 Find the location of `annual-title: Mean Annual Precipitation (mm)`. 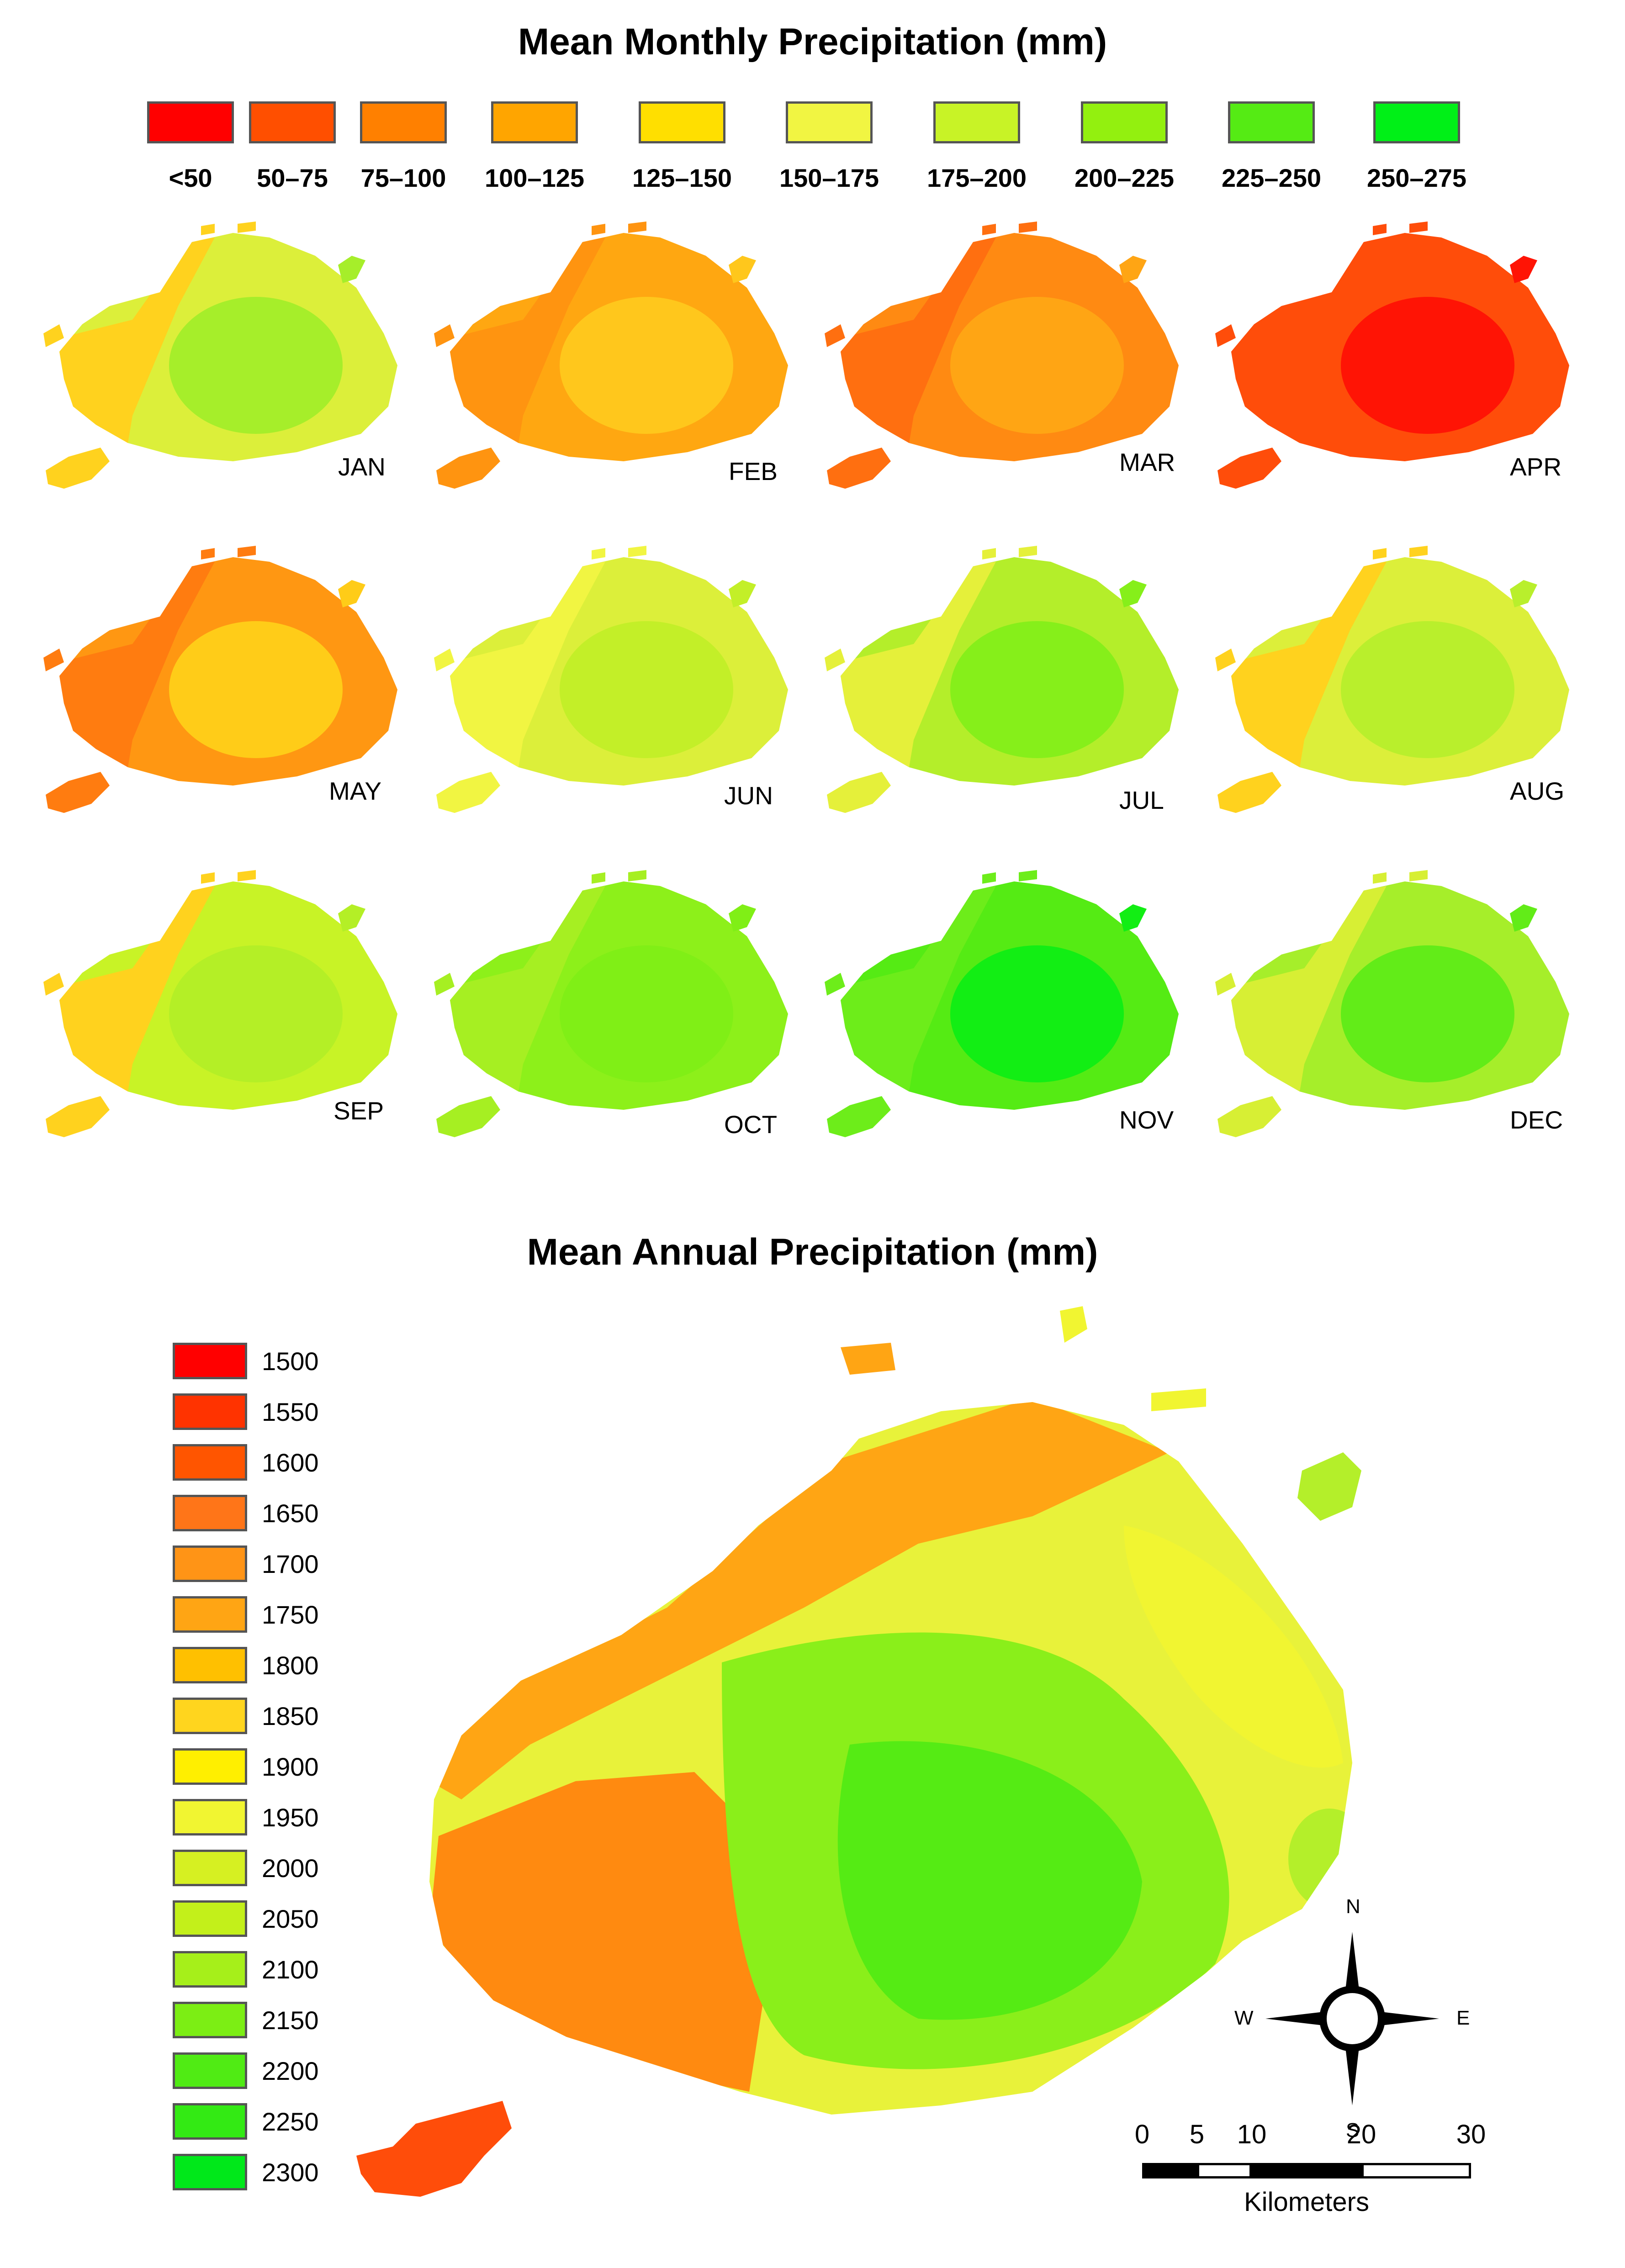

annual-title: Mean Annual Precipitation (mm) is located at coordinates (812, 1252).